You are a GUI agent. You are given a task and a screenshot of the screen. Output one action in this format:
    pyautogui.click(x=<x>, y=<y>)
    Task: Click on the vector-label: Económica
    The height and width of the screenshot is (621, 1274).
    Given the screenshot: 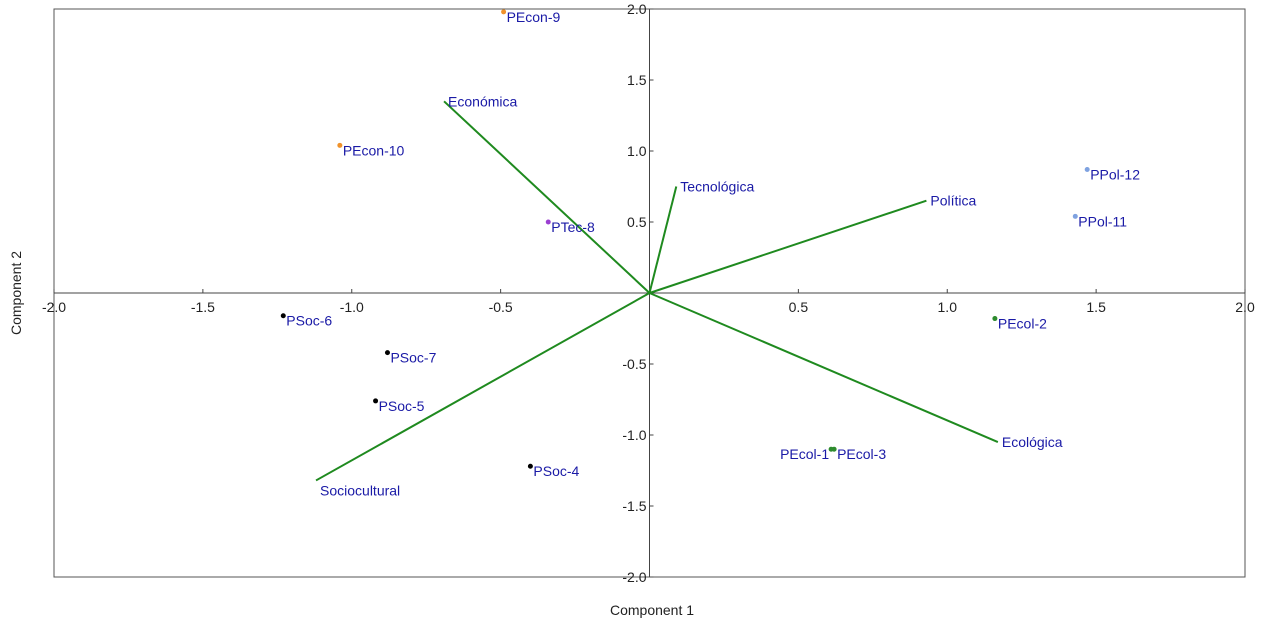 What is the action you would take?
    pyautogui.click(x=482, y=101)
    